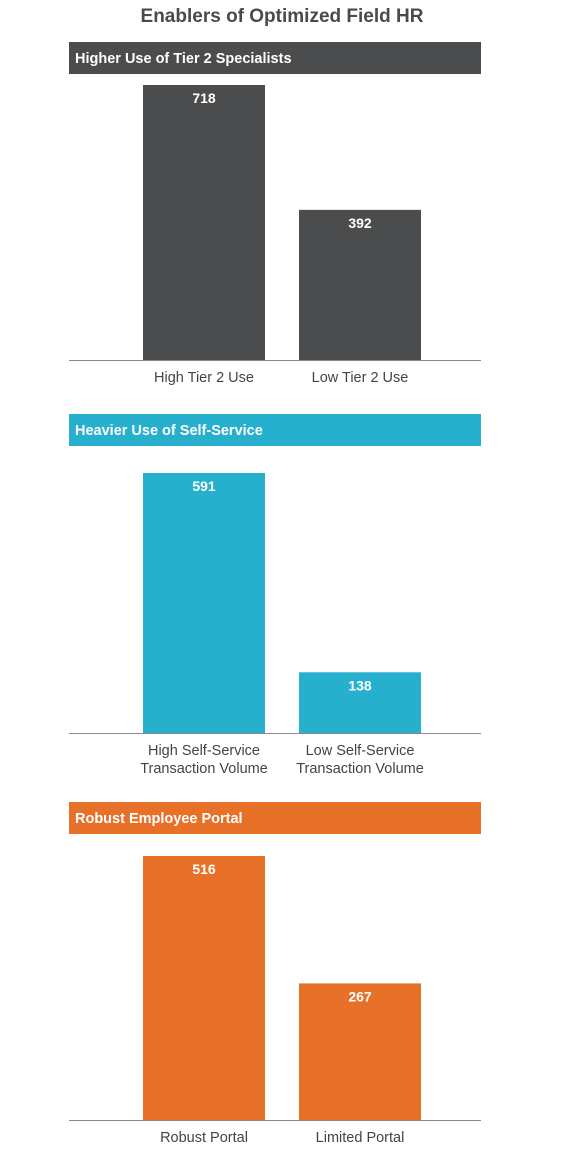  What do you see at coordinates (360, 223) in the screenshot?
I see `panel-1-bar-label-2: 392` at bounding box center [360, 223].